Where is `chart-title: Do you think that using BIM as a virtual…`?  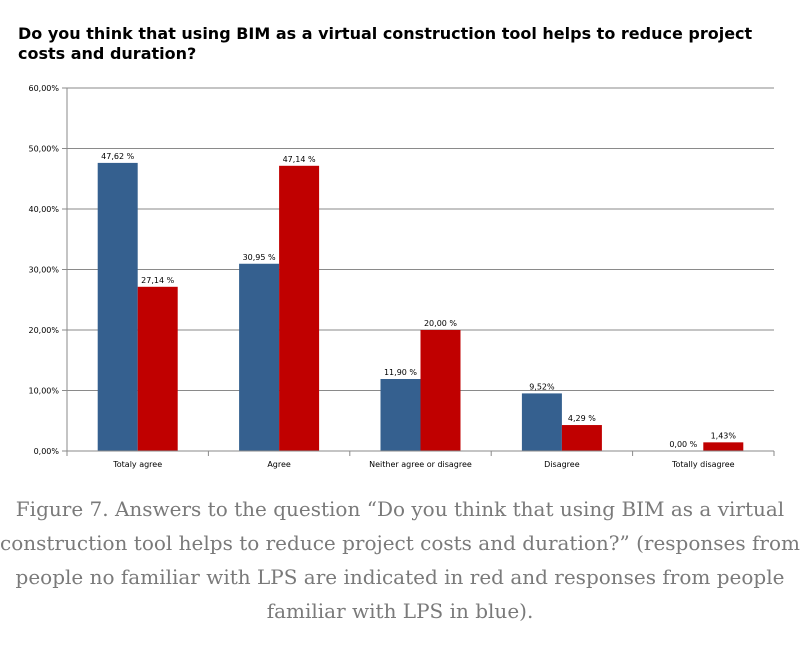 chart-title: Do you think that using BIM as a virtual… is located at coordinates (385, 43).